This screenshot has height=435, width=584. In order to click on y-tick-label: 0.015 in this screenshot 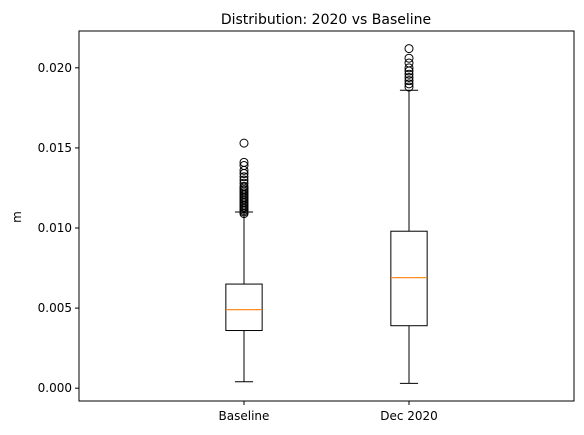, I will do `click(55, 148)`.